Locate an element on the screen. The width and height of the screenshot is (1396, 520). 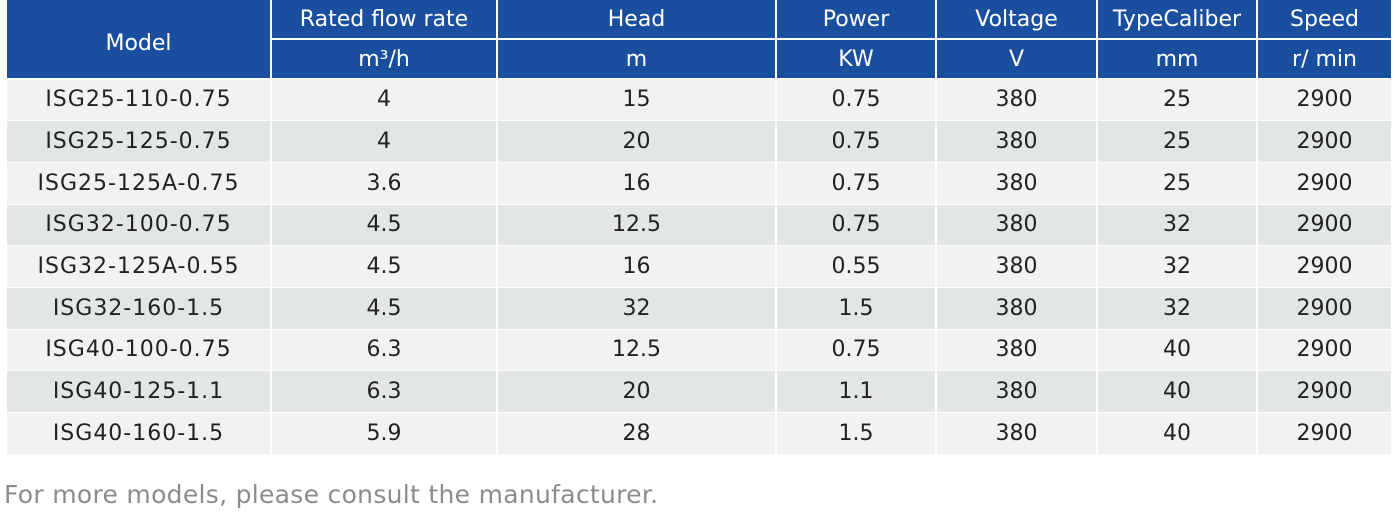
unit-voltage: V is located at coordinates (1016, 59).